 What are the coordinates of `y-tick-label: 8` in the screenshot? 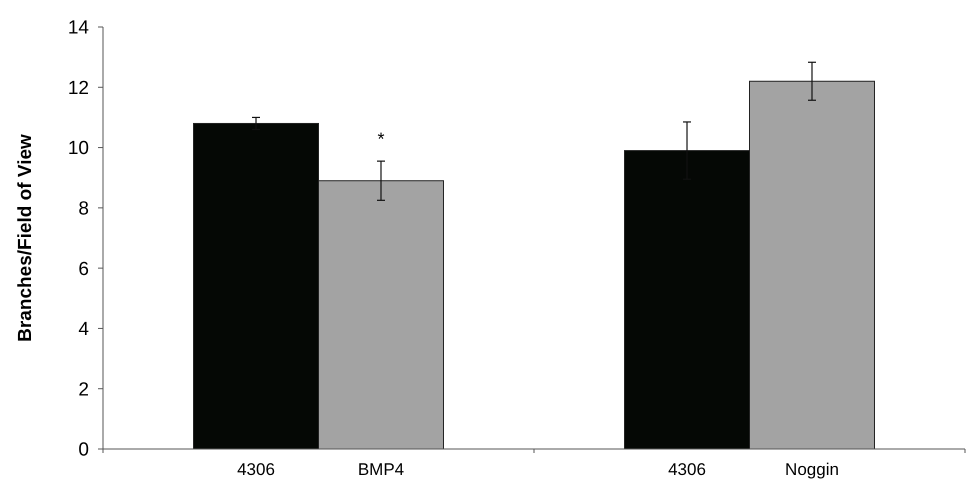 It's located at (83, 209).